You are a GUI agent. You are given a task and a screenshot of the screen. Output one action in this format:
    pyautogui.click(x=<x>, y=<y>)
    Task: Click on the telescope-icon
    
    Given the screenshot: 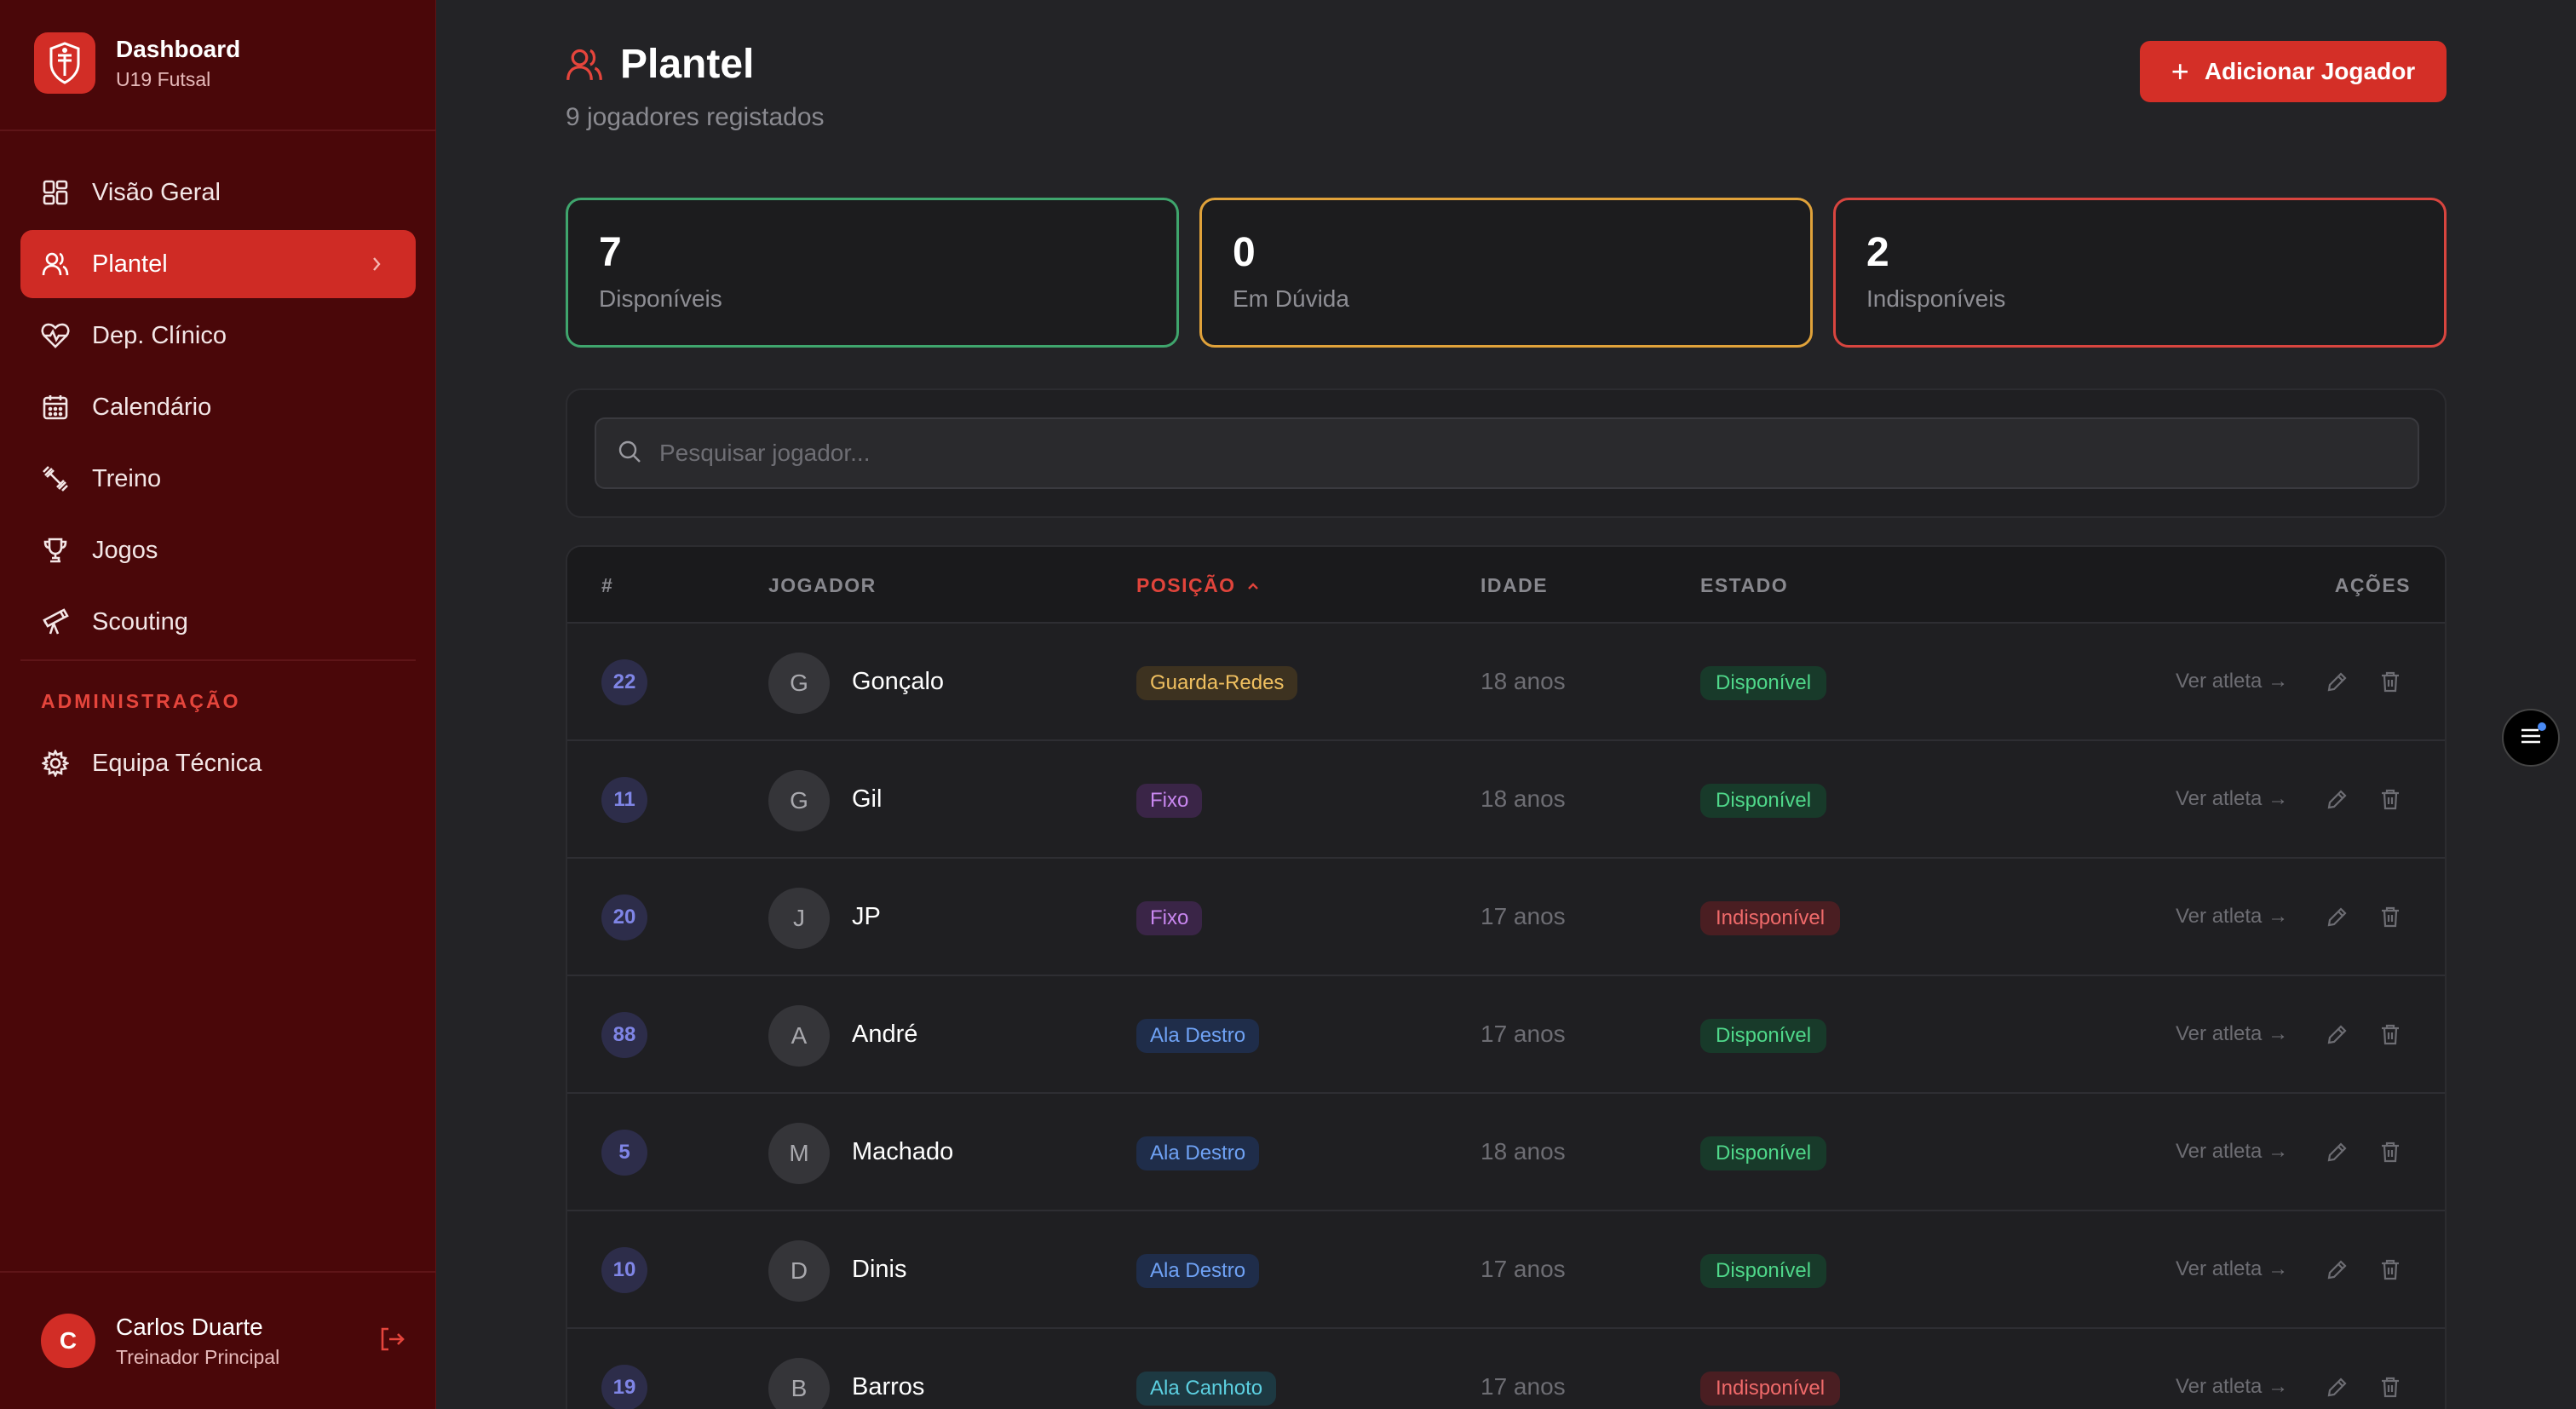 What is the action you would take?
    pyautogui.click(x=56, y=621)
    